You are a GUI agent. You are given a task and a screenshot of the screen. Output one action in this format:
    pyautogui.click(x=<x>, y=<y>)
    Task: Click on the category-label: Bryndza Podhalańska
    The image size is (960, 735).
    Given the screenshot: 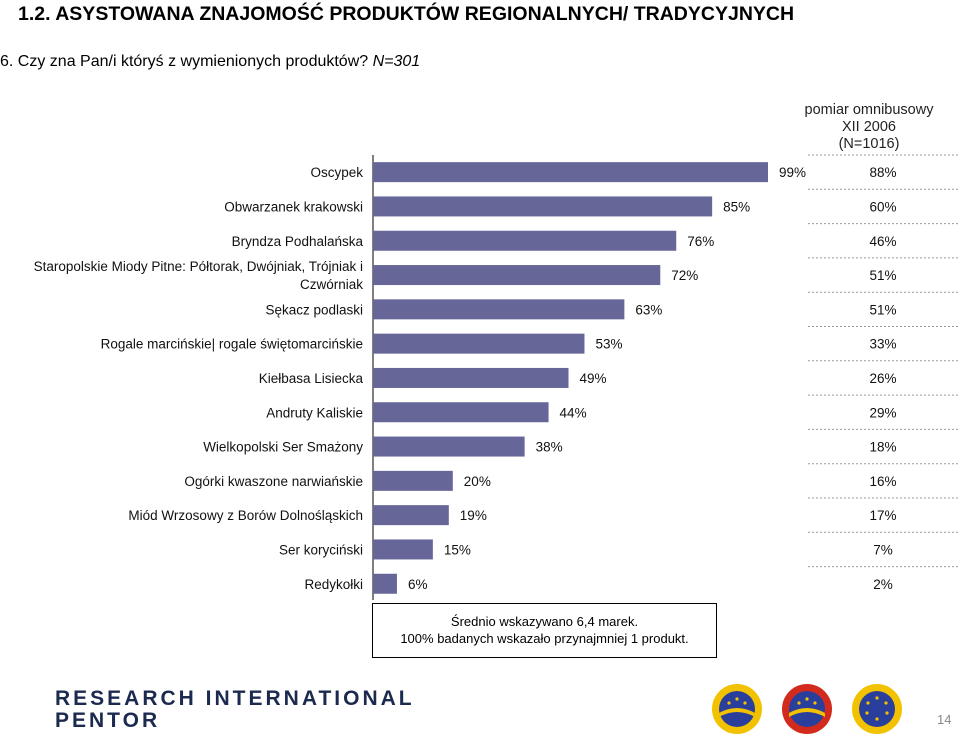 What is the action you would take?
    pyautogui.click(x=298, y=241)
    